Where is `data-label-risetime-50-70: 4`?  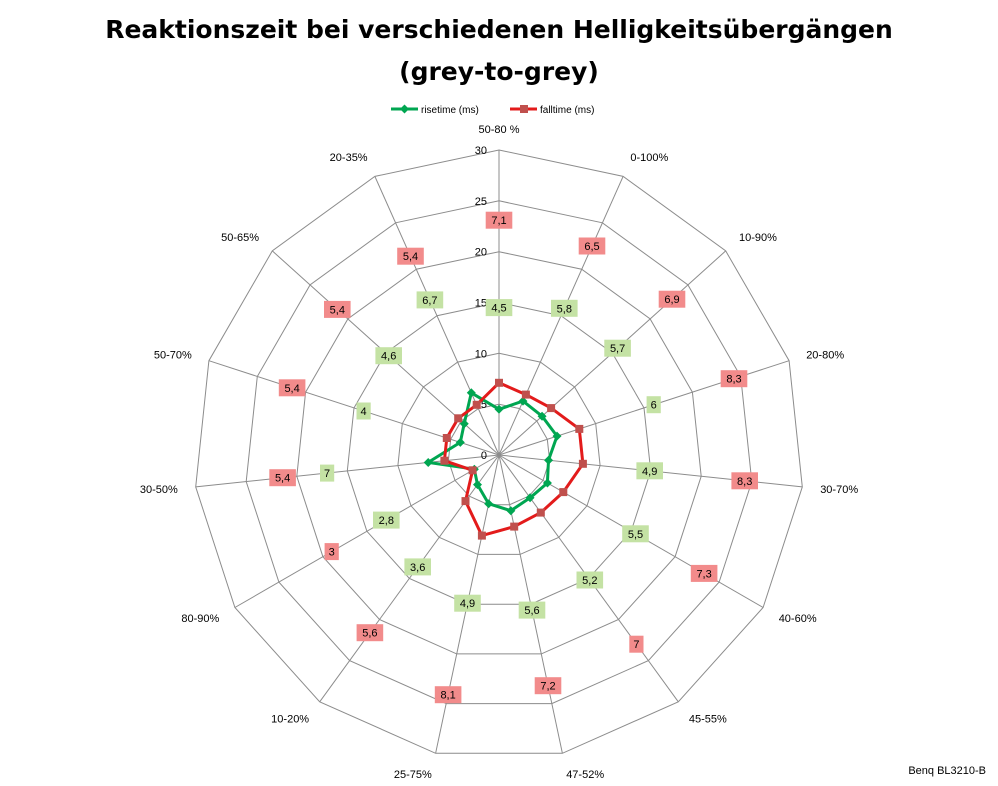 data-label-risetime-50-70: 4 is located at coordinates (363, 411).